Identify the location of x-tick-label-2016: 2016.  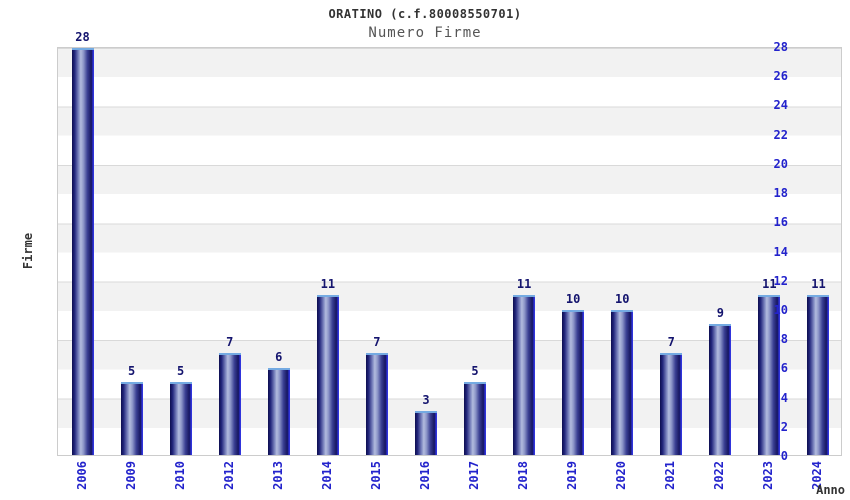
(424, 475).